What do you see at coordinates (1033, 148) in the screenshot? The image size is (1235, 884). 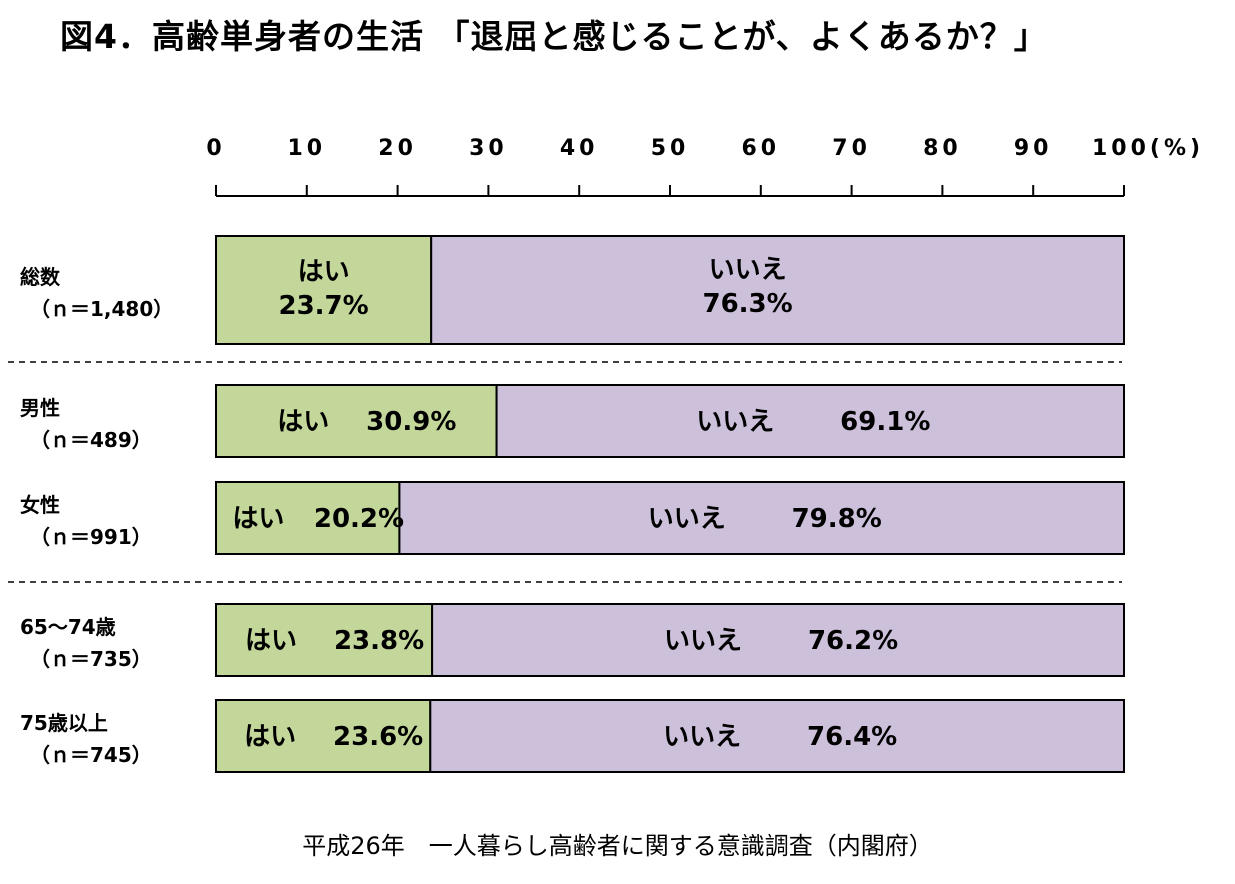 I see `x-tick-label: 90` at bounding box center [1033, 148].